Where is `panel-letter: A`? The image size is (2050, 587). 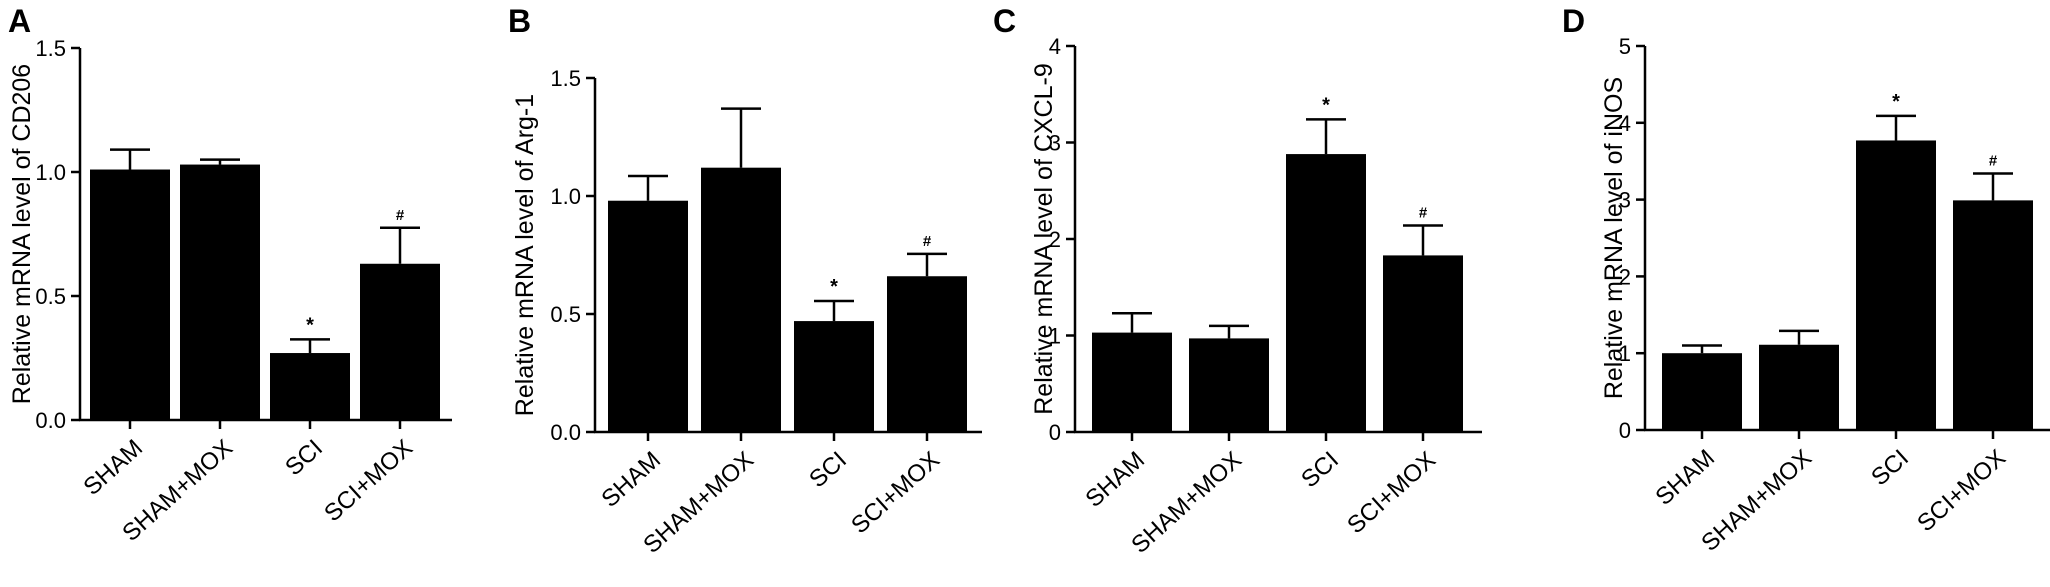
panel-letter: A is located at coordinates (19, 21).